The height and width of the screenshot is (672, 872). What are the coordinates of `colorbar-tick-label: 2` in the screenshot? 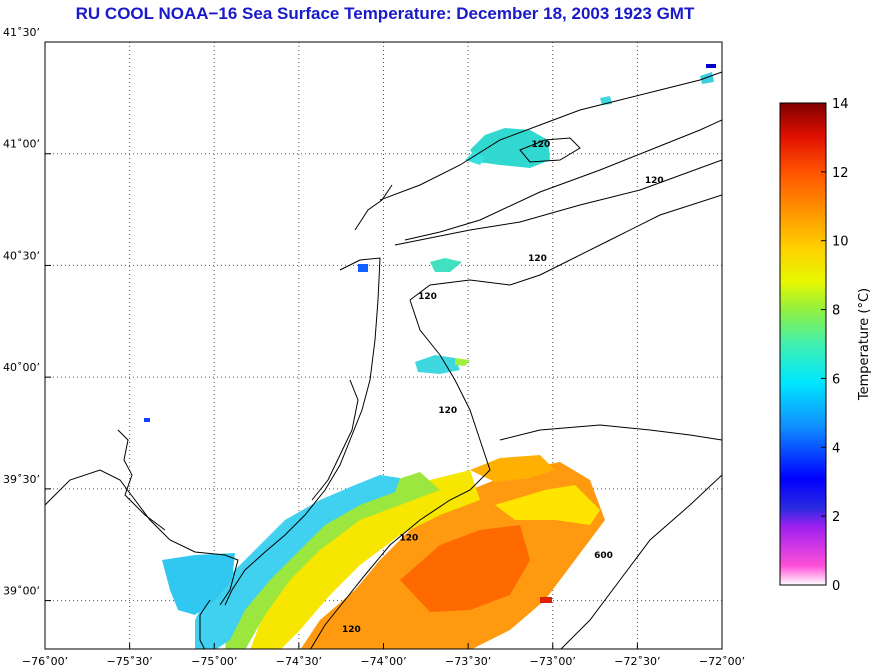 It's located at (836, 517).